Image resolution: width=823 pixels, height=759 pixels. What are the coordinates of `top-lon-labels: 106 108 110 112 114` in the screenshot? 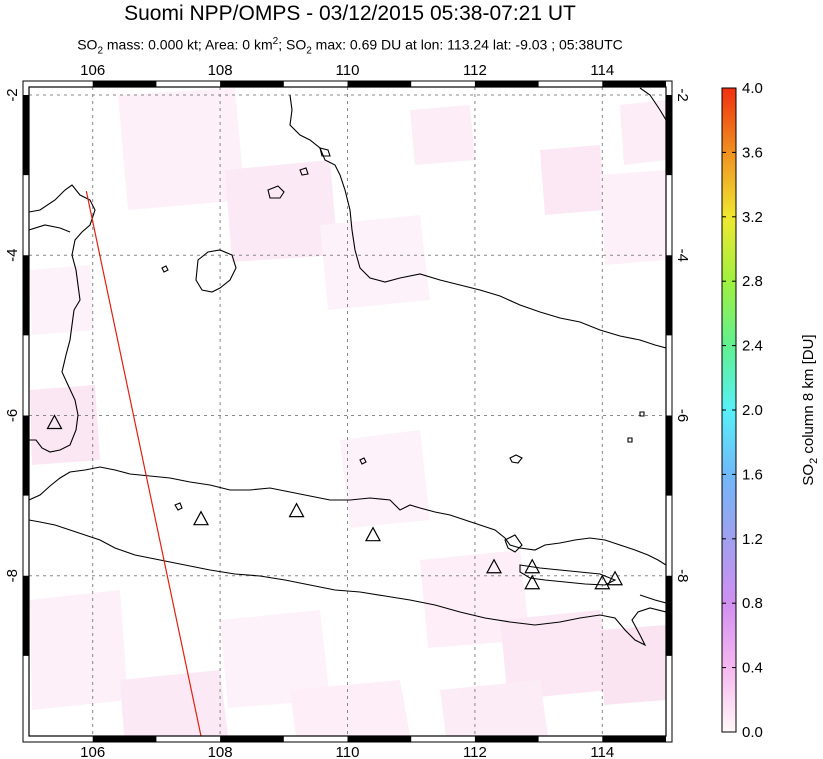 It's located at (347, 70).